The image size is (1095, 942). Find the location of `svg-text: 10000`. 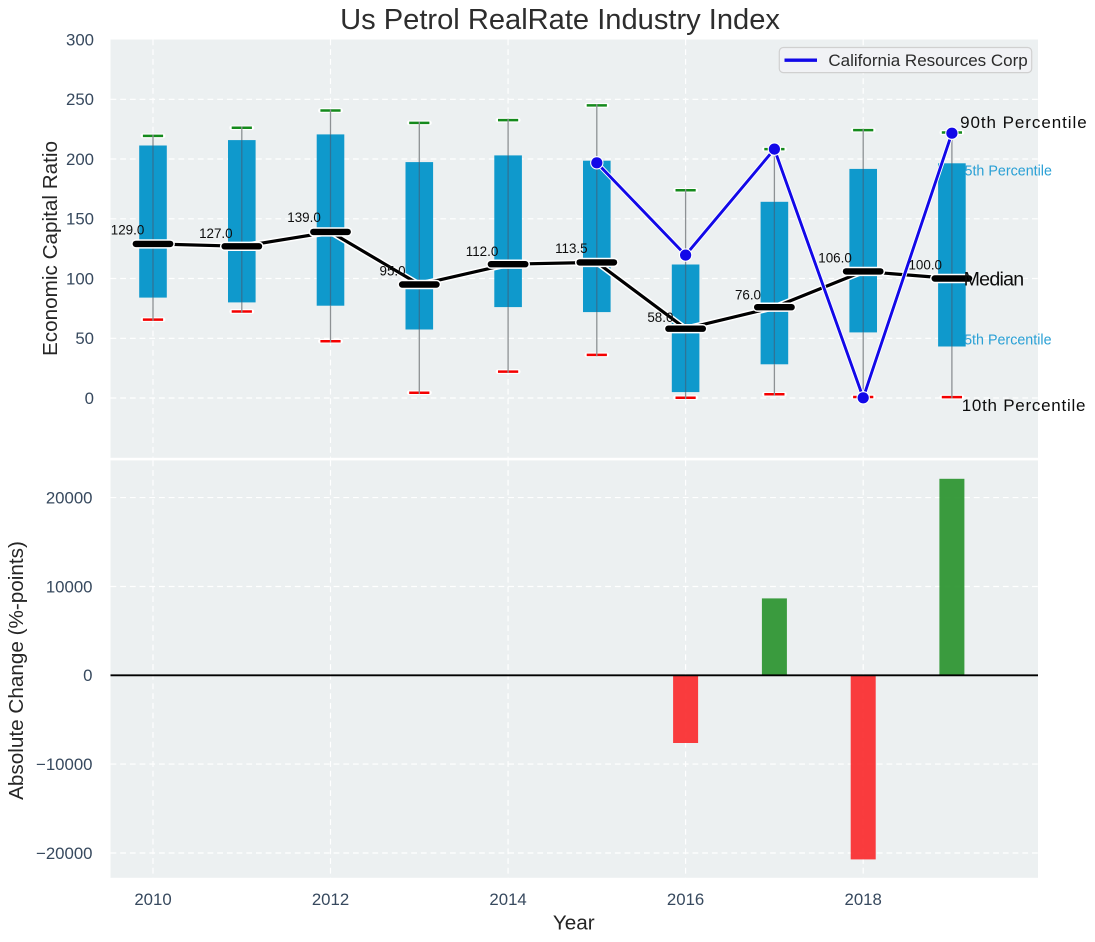

svg-text: 10000 is located at coordinates (69, 586).